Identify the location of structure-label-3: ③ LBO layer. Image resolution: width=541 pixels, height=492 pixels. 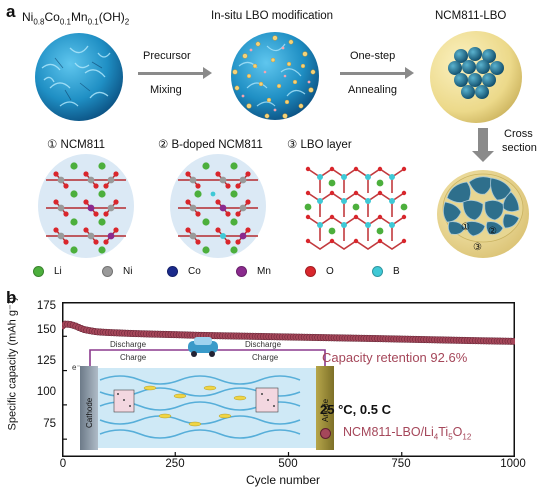
(319, 145).